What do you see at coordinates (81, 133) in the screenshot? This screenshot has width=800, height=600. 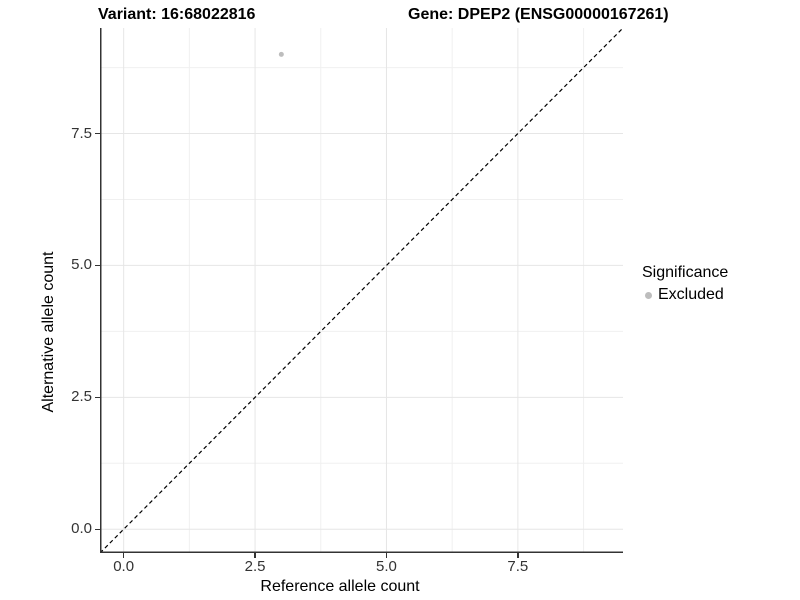 I see `y-axis-tick-label: 7.5` at bounding box center [81, 133].